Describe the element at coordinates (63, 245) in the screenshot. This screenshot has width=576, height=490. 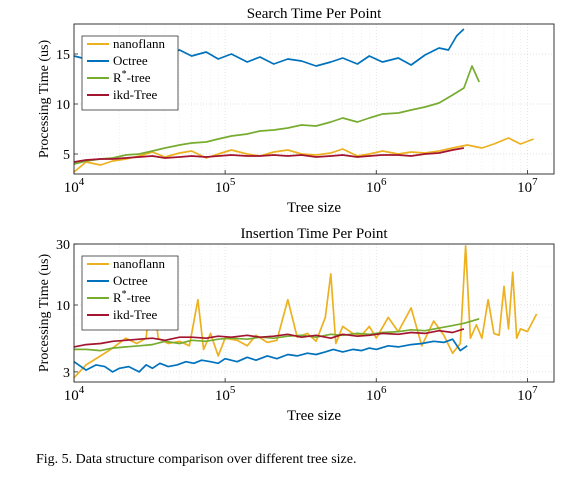
I see `y-tick-label: 30` at that location.